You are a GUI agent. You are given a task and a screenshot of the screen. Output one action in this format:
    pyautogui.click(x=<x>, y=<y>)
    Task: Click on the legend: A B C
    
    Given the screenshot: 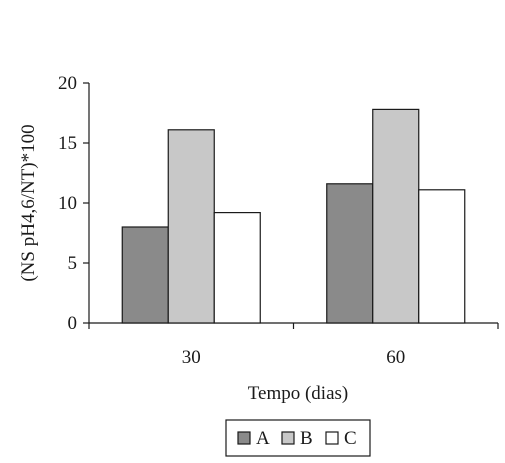 What is the action you would take?
    pyautogui.click(x=298, y=438)
    